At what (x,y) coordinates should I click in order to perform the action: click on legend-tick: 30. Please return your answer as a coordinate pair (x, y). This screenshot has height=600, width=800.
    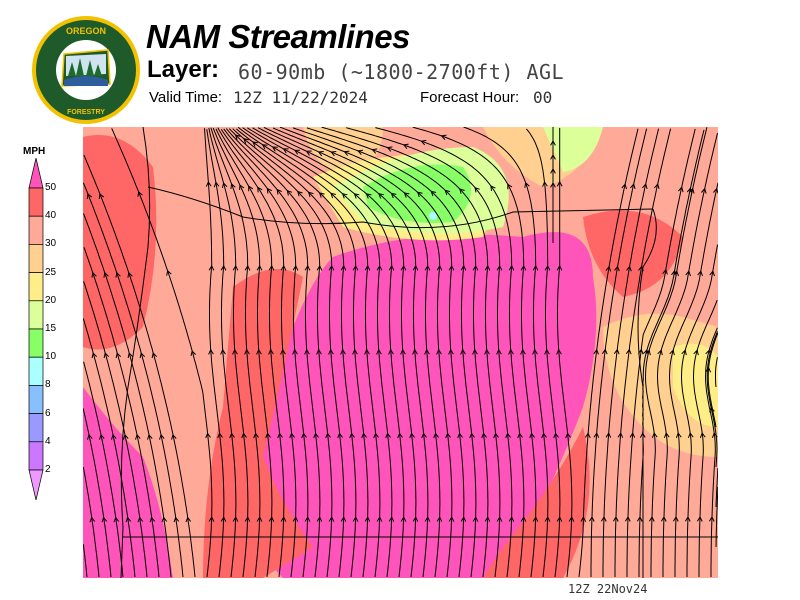
    Looking at the image, I should click on (51, 244).